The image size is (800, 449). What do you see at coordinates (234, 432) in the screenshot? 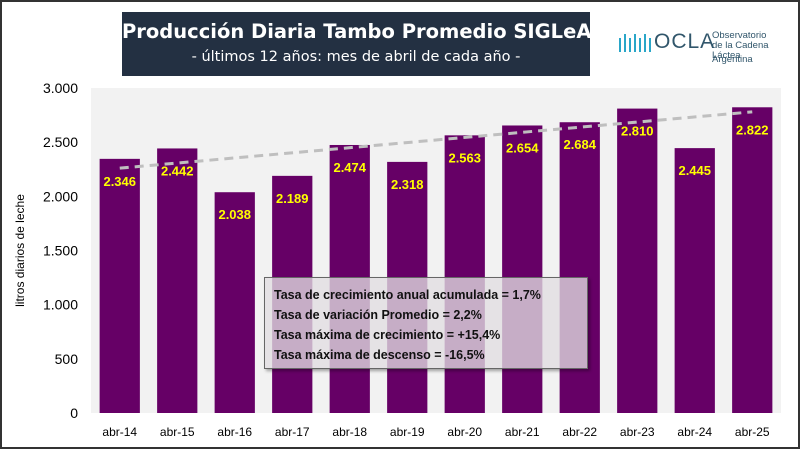
I see `x-tick-label: abr-16` at bounding box center [234, 432].